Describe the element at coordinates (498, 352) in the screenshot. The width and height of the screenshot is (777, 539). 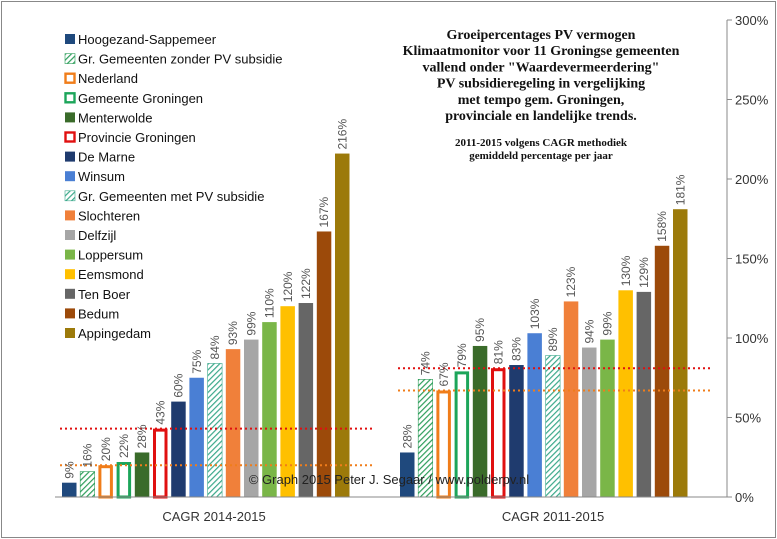
I see `bar-data-label: 81%` at that location.